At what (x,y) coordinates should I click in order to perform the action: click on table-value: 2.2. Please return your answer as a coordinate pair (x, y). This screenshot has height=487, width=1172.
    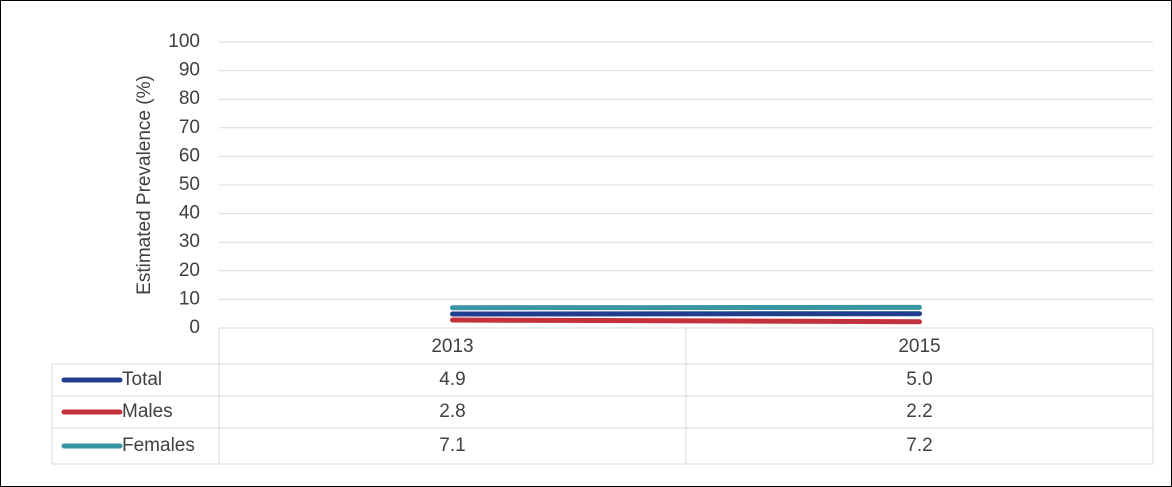
    Looking at the image, I should click on (919, 411).